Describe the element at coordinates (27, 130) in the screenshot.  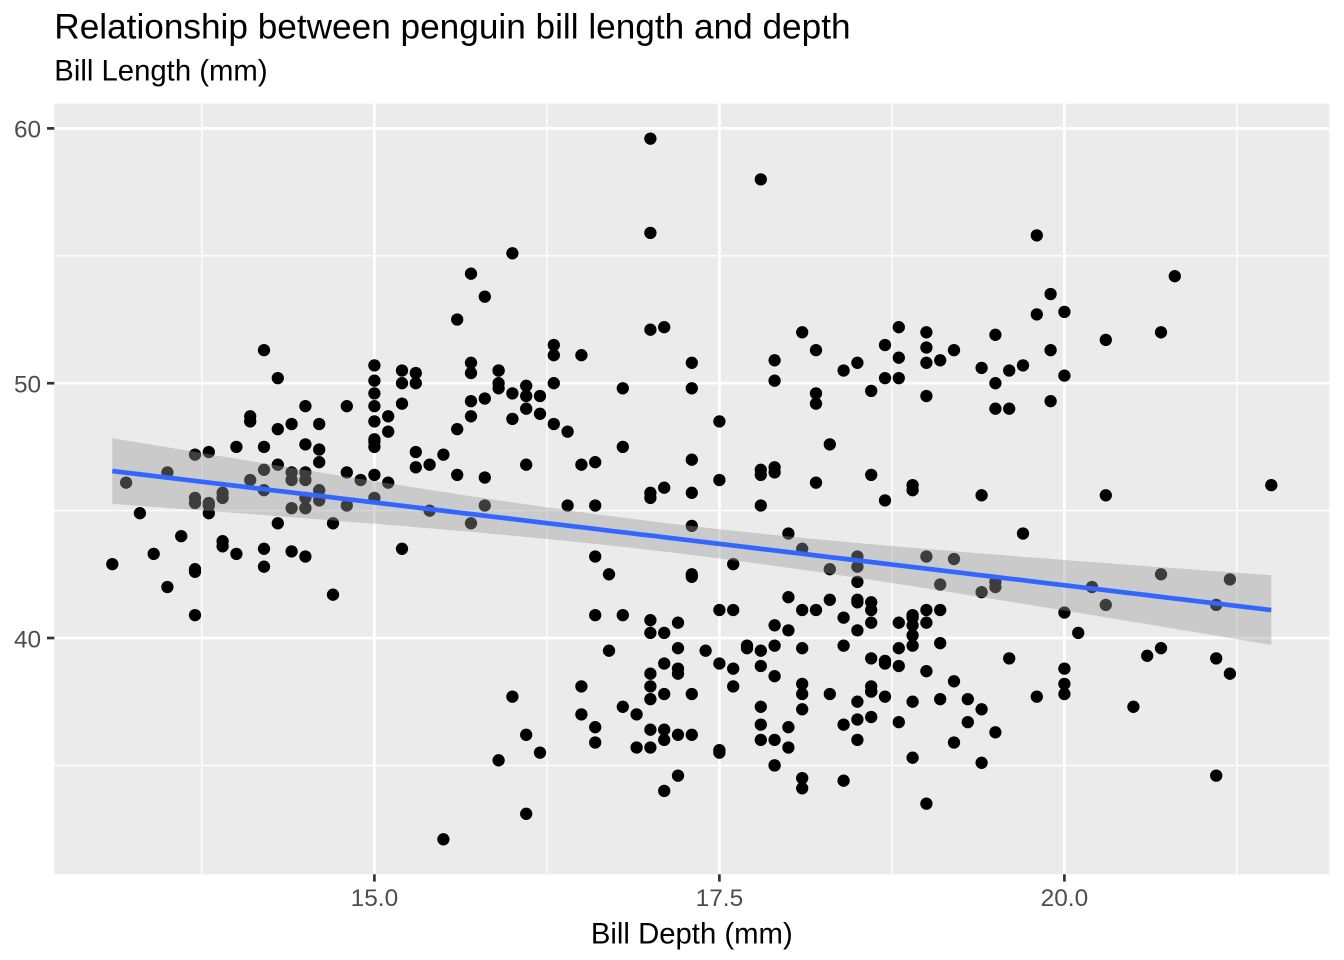
I see `svg-text: 60` at that location.